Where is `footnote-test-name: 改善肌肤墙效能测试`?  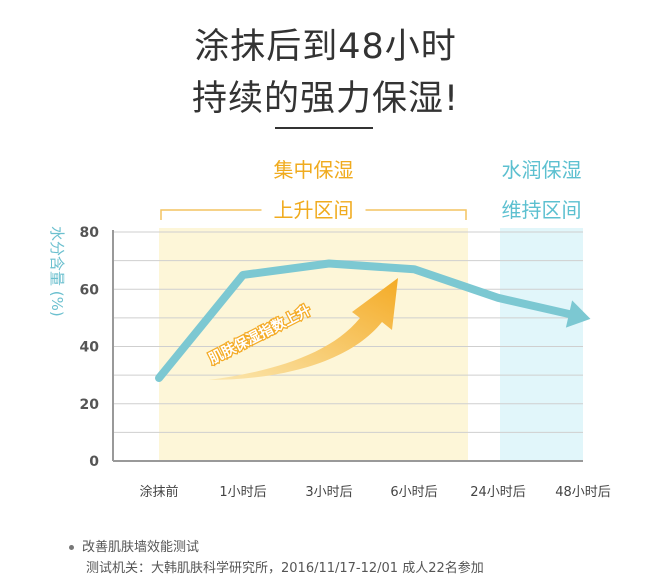 footnote-test-name: 改善肌肤墙效能测试 is located at coordinates (134, 545).